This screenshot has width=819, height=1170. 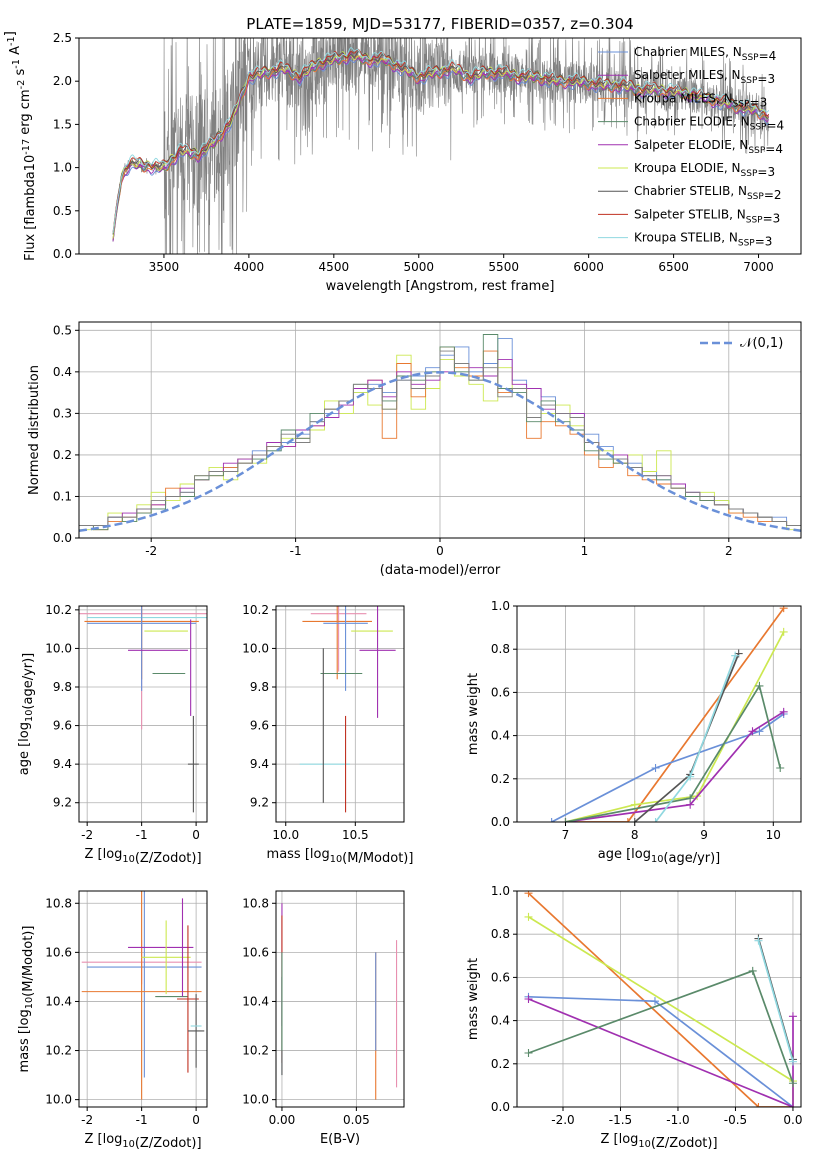 I want to click on weight-line-kroupa_miles, so click(x=675, y=714).